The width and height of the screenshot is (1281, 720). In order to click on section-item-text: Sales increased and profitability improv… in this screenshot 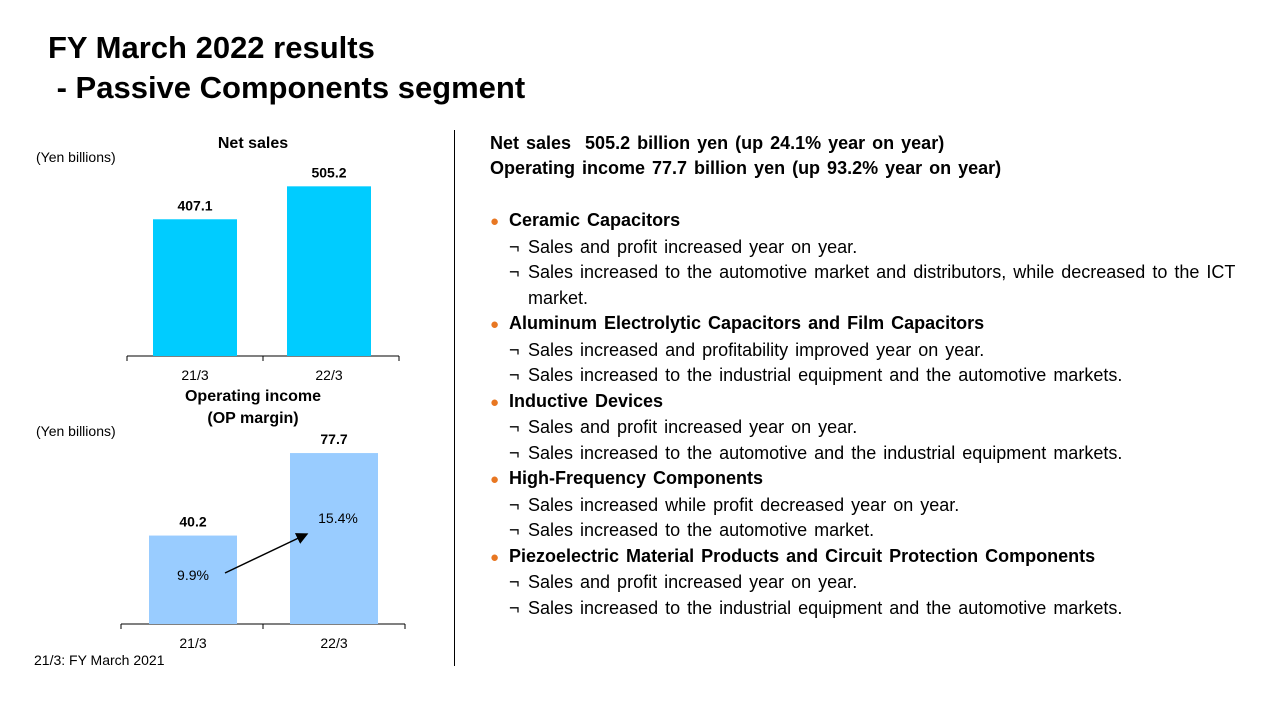, I will do `click(756, 349)`.